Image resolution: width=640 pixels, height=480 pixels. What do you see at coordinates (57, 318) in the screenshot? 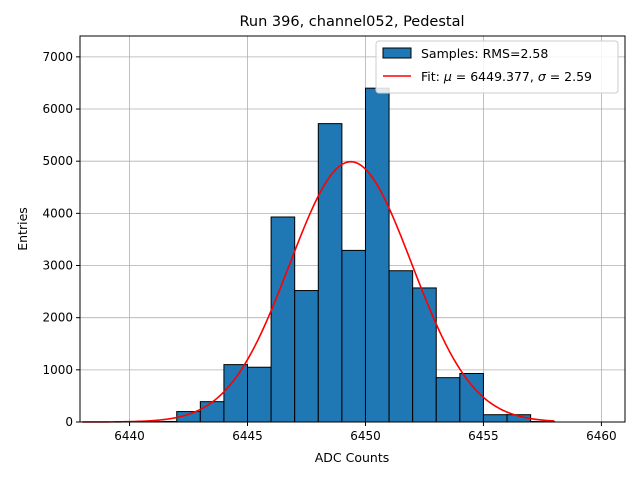
I see `y-tick-label: 2000` at bounding box center [57, 318].